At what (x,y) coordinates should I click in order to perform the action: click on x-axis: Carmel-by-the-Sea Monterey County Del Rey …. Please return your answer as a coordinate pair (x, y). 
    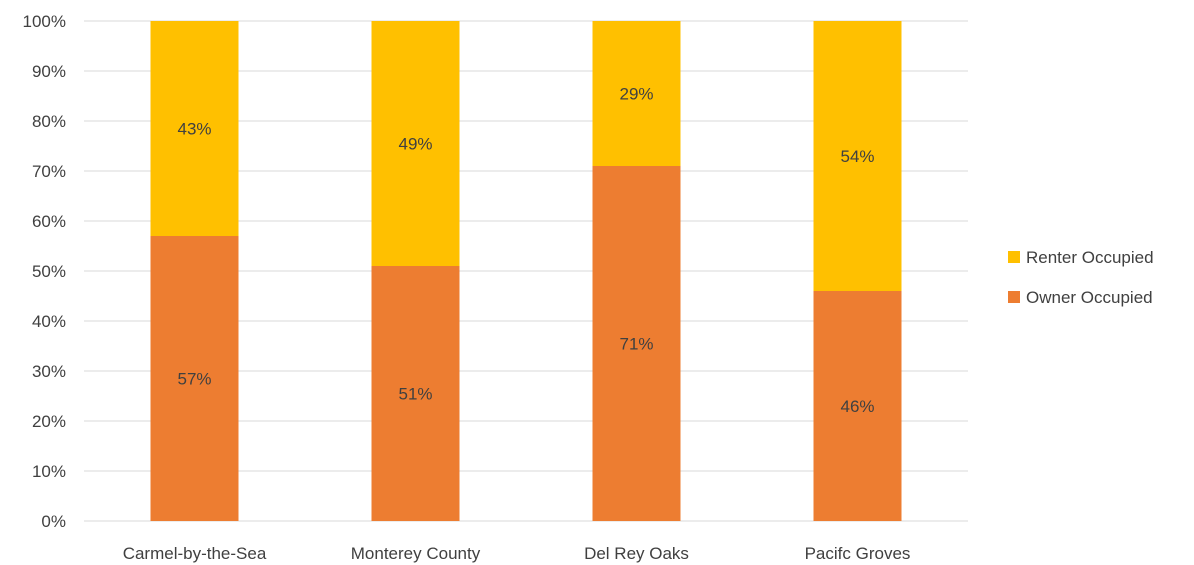
    Looking at the image, I should click on (517, 553).